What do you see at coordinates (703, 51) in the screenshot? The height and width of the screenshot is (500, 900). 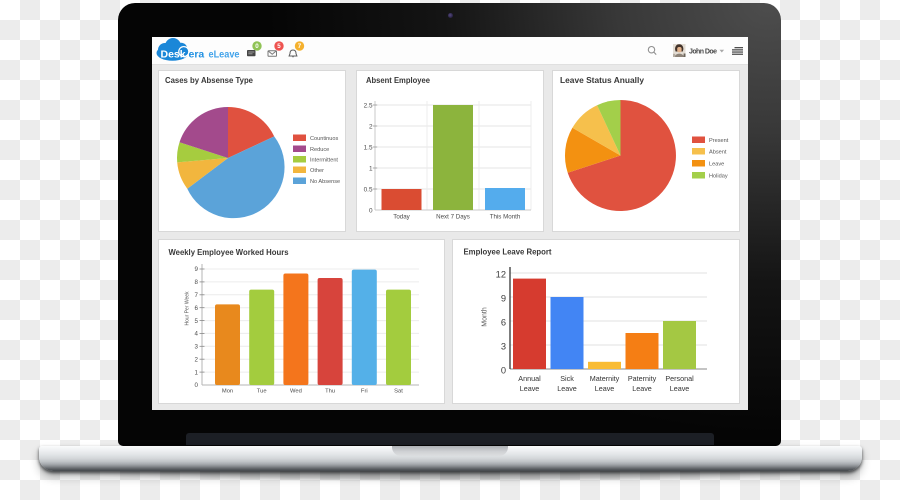 I see `svg-text: John Doe` at bounding box center [703, 51].